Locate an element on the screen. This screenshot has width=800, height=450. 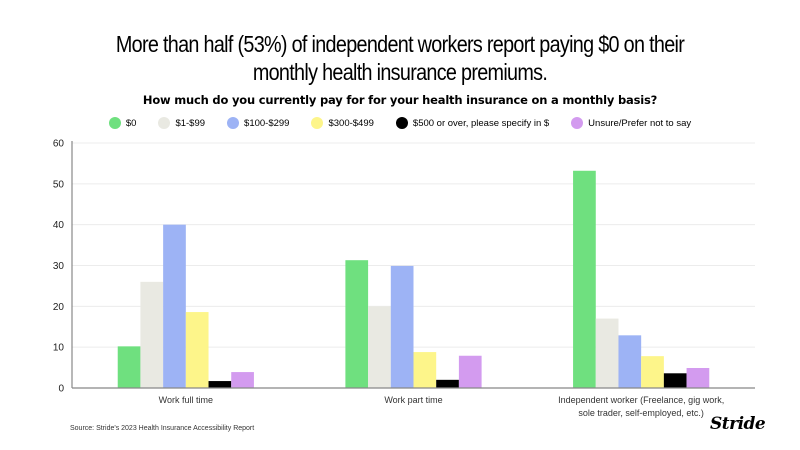
y-tick-label: 10 is located at coordinates (59, 348).